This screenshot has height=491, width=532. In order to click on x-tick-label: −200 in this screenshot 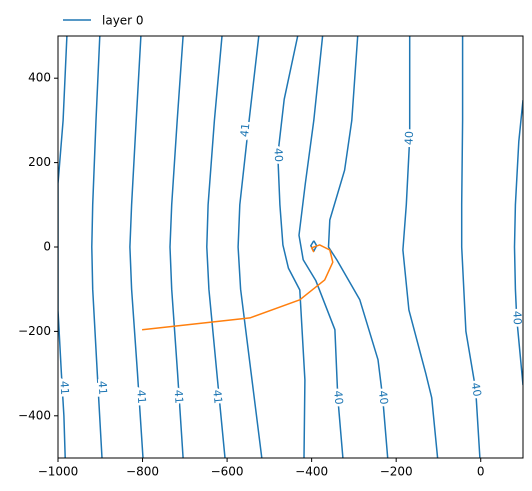, I will do `click(396, 472)`.